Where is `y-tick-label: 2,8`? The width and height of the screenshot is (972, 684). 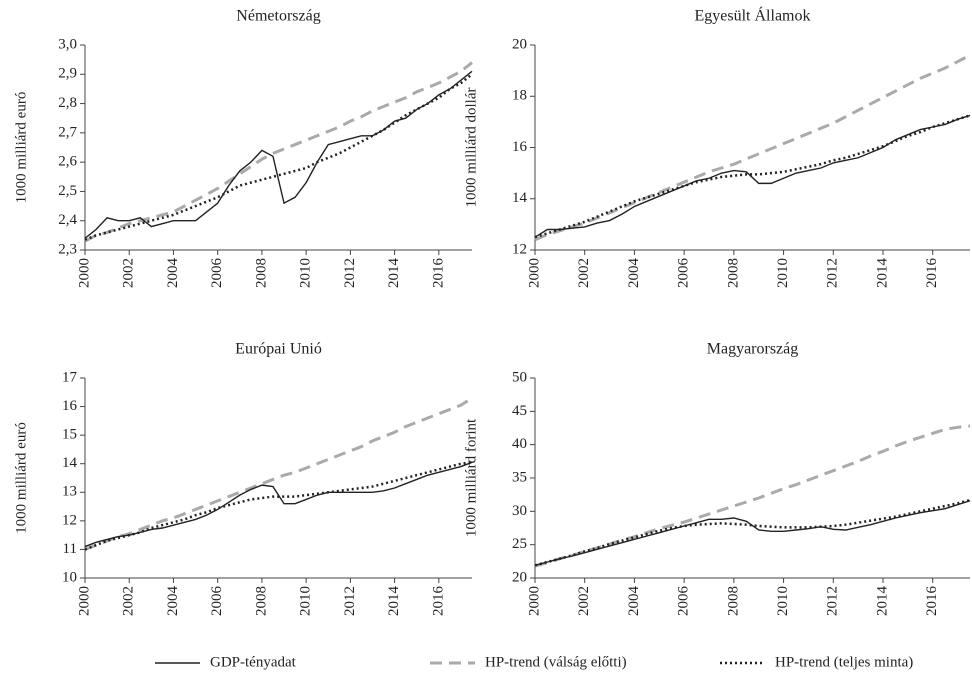
y-tick-label: 2,8 is located at coordinates (67, 103).